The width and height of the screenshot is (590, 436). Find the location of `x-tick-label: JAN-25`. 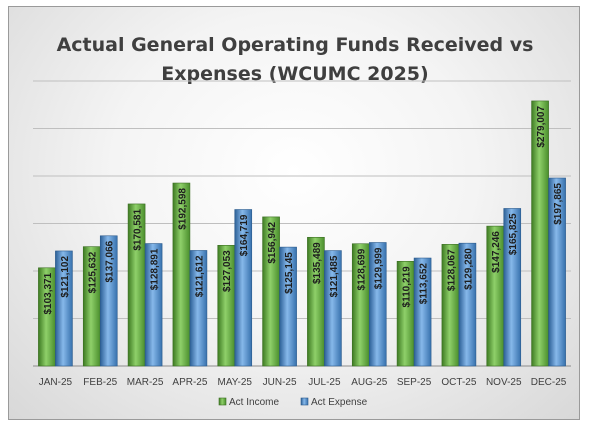

x-tick-label: JAN-25 is located at coordinates (56, 382).